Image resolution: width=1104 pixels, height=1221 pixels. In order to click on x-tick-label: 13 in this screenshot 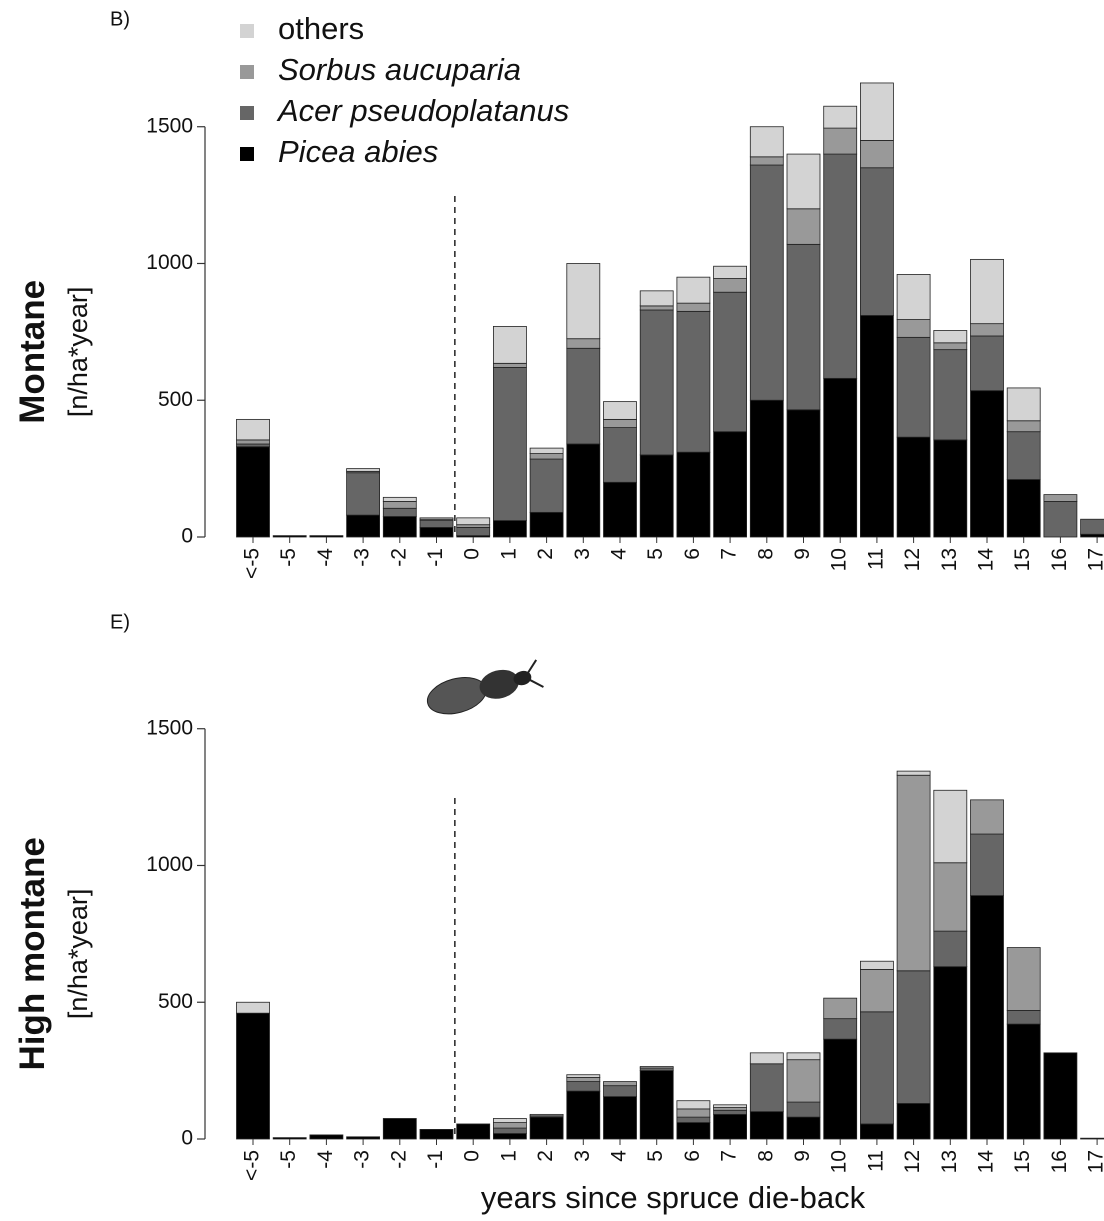, I will do `click(949, 559)`.